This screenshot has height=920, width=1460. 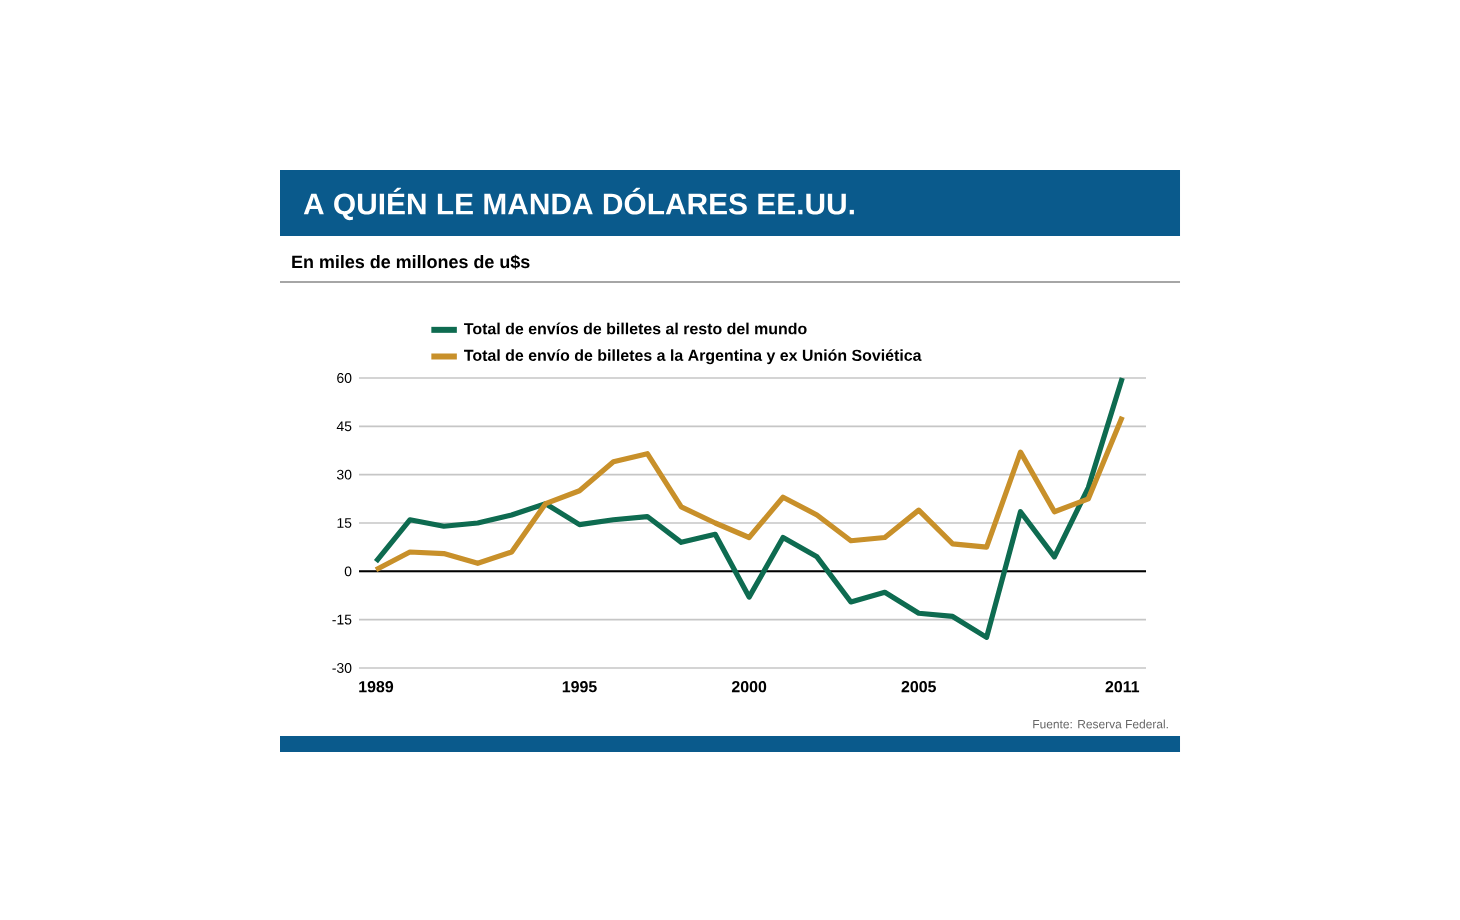 I want to click on chart-subtitle: En miles de millones de u$s, so click(x=411, y=262).